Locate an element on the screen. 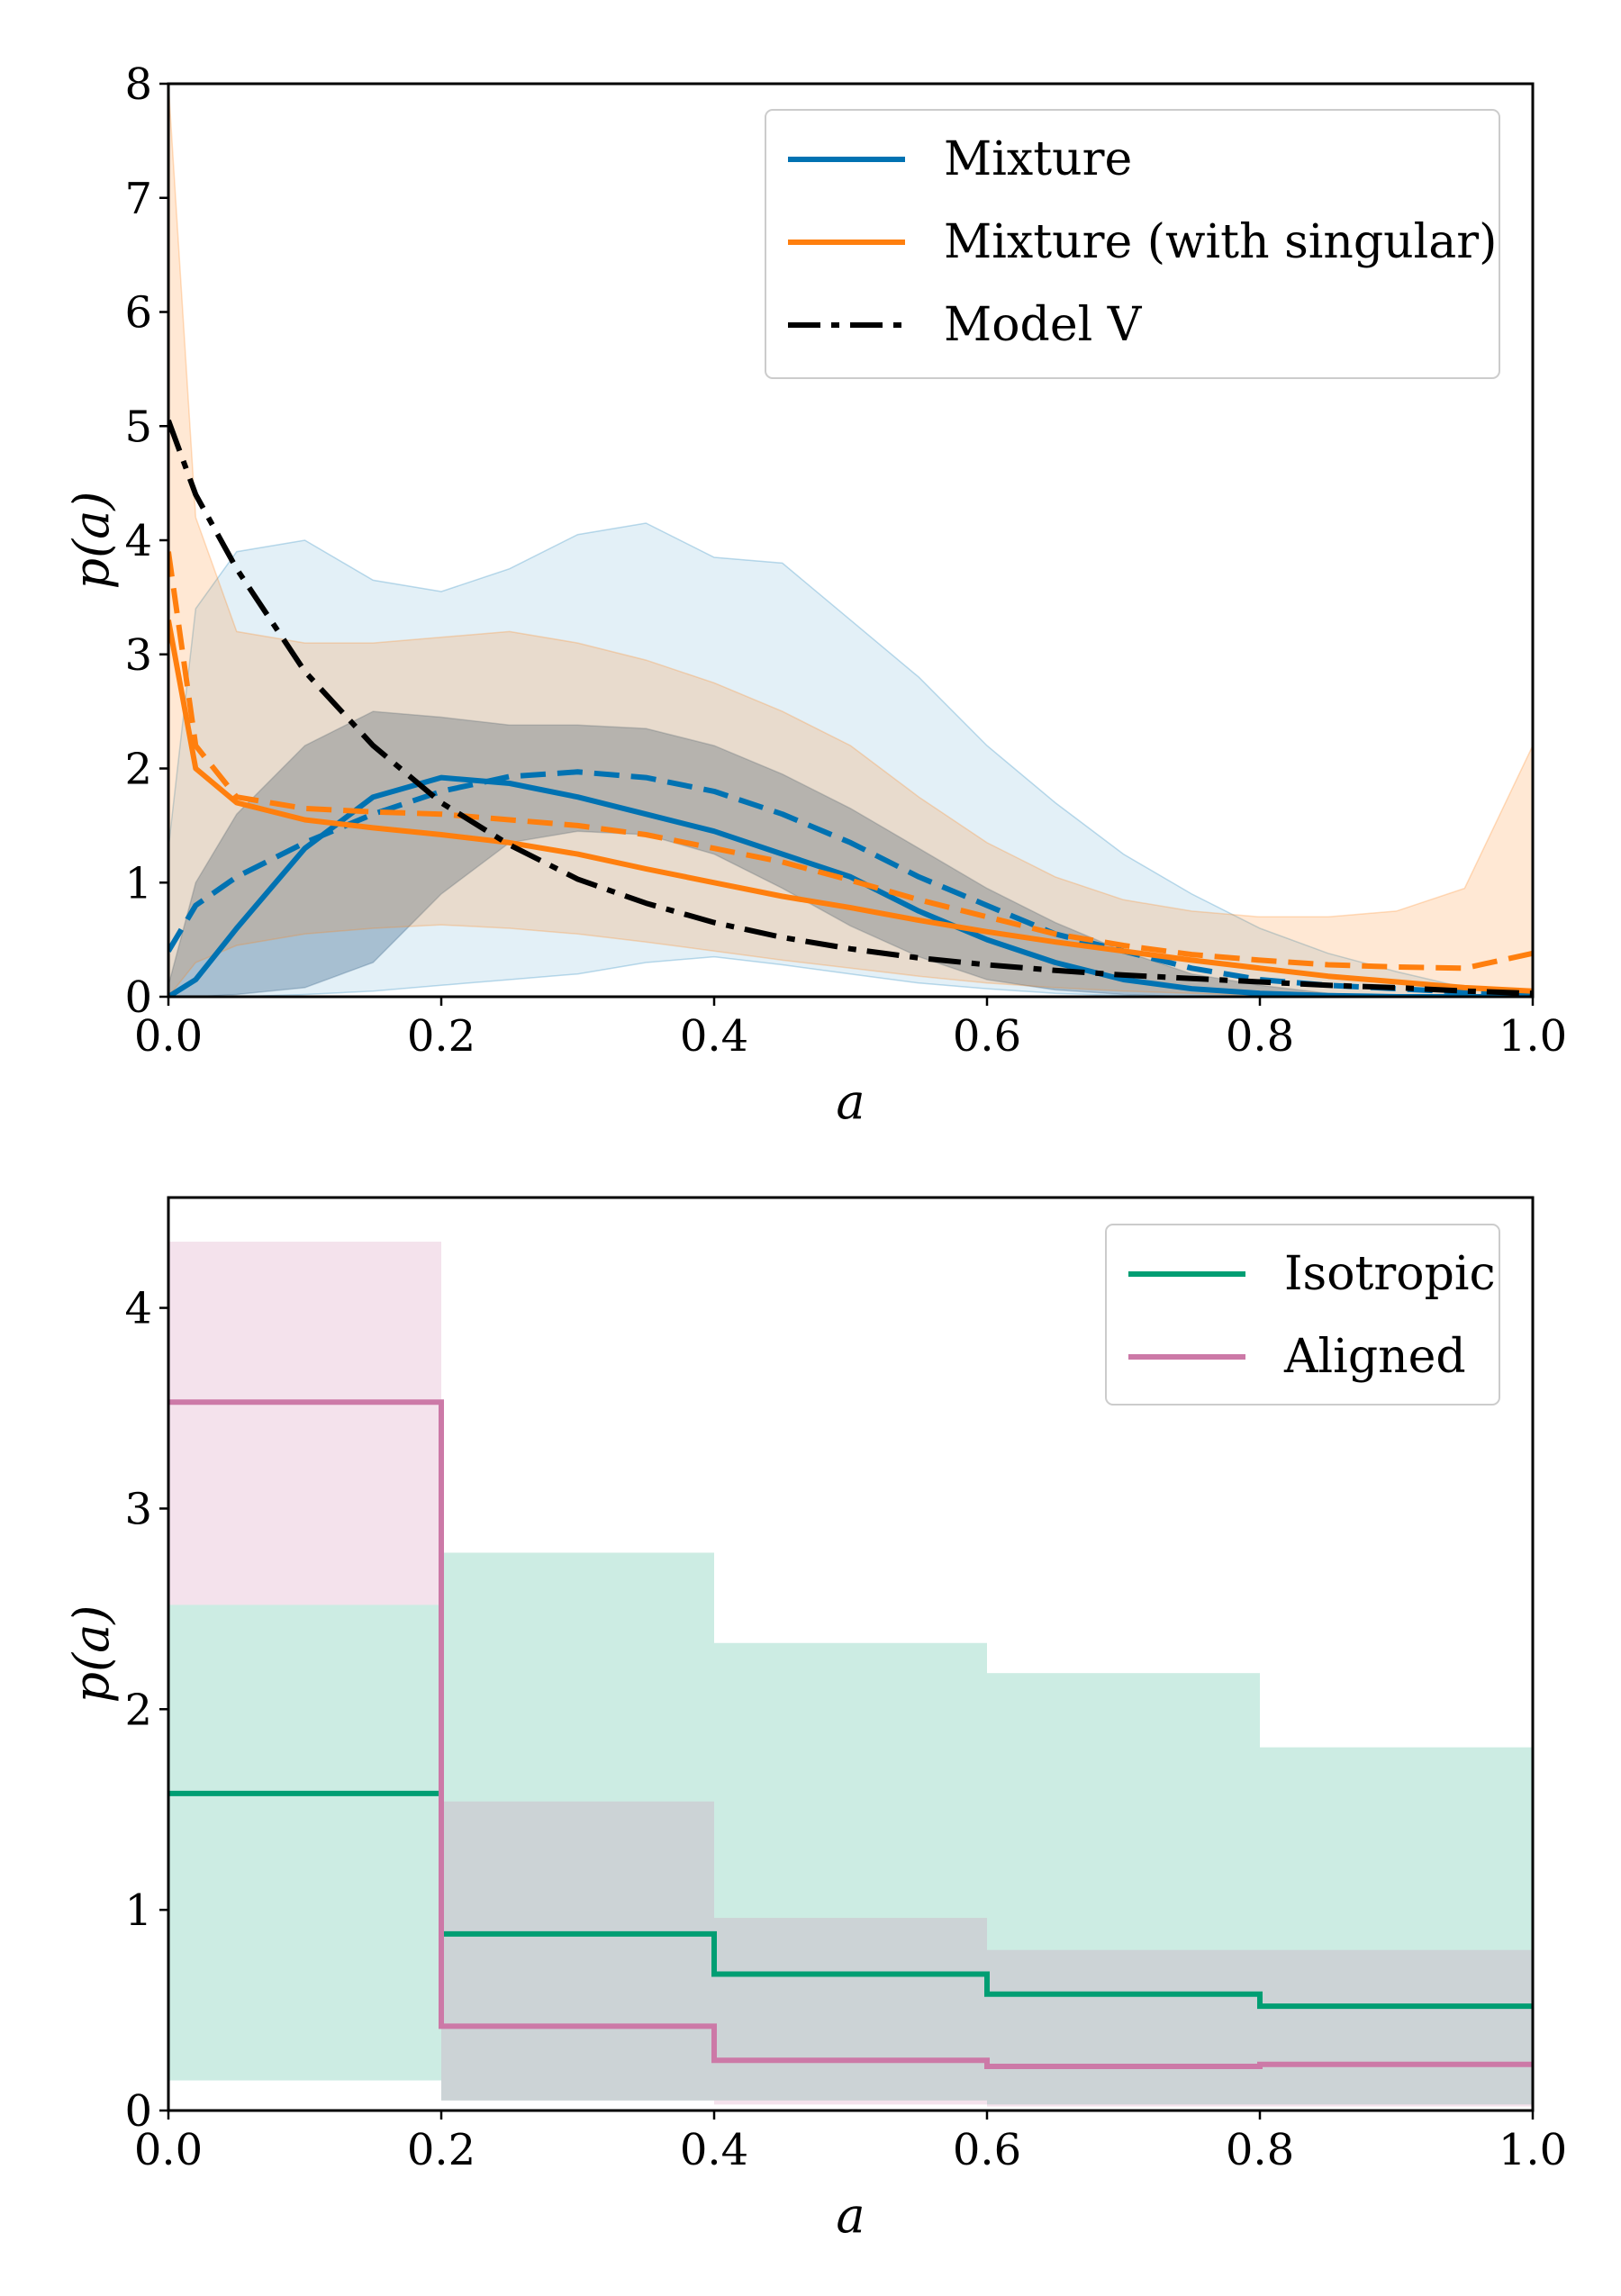 The image size is (1621, 2296). chart-1-y-tick-label: 4 is located at coordinates (138, 1309).